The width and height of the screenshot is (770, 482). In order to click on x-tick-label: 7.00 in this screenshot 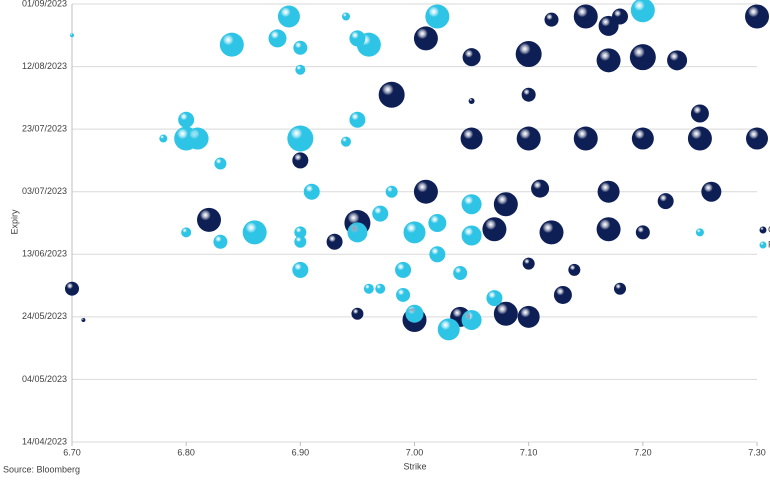, I will do `click(415, 452)`.